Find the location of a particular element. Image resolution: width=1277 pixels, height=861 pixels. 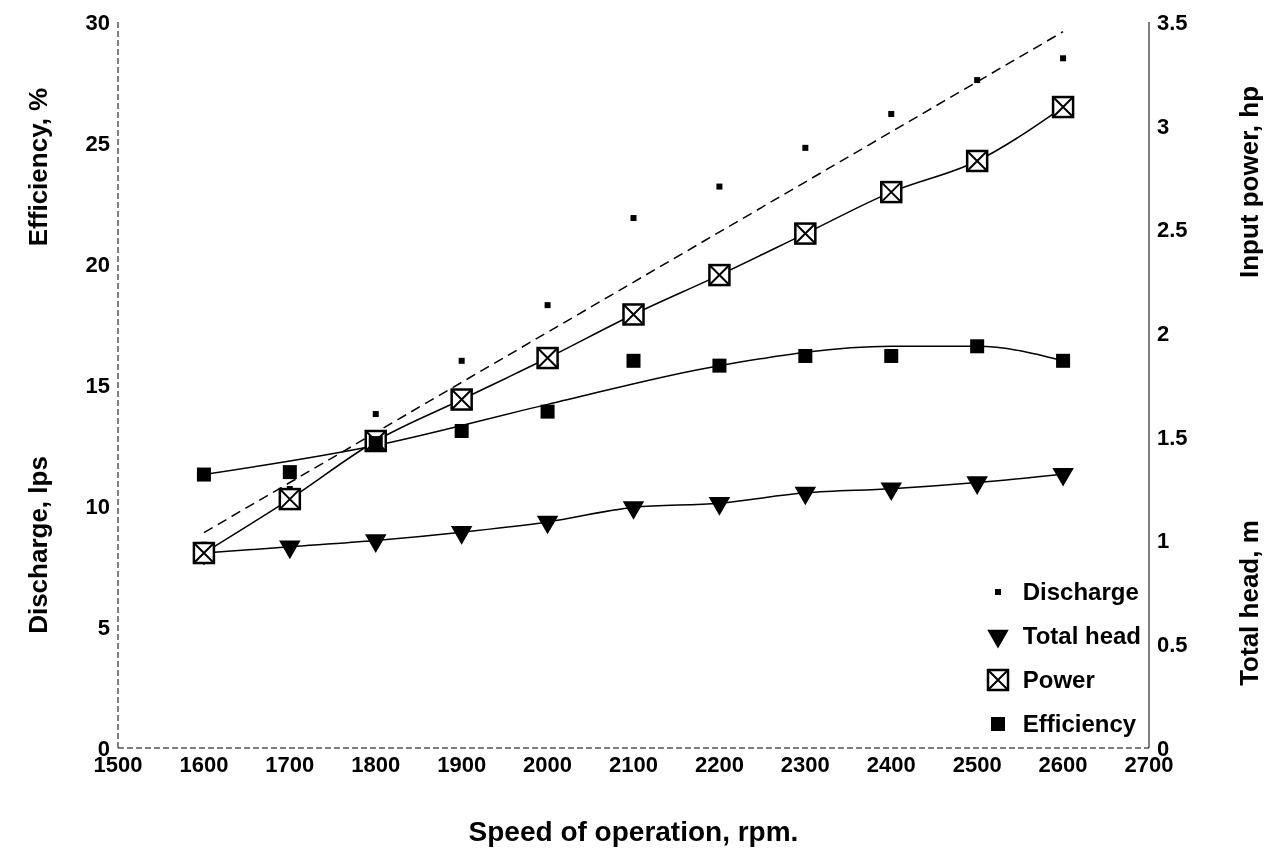

text: Input power, hp is located at coordinates (1249, 181).